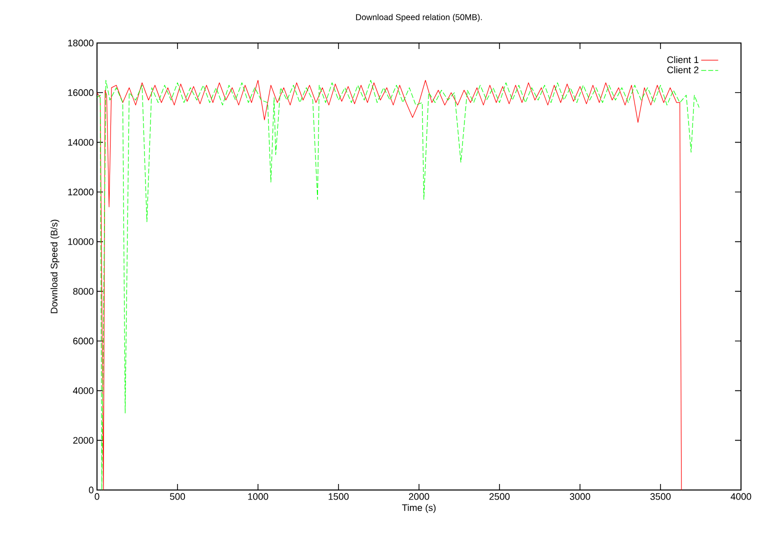 The height and width of the screenshot is (535, 763). What do you see at coordinates (178, 496) in the screenshot?
I see `x-tick-label: 500` at bounding box center [178, 496].